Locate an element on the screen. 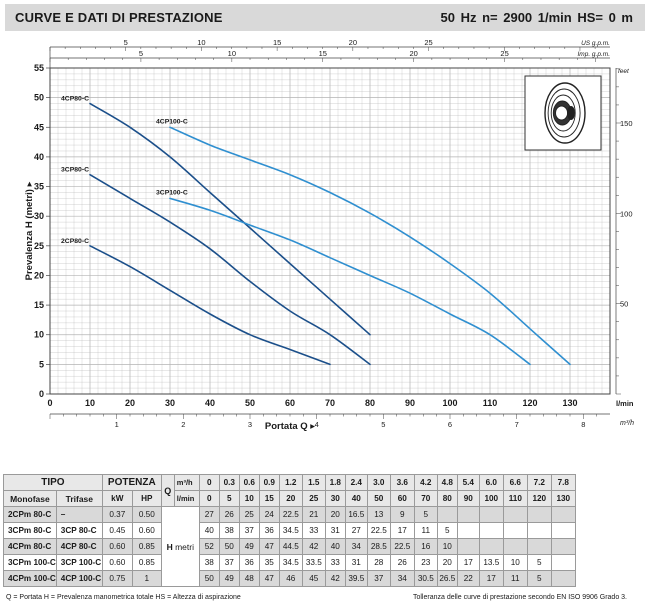 This screenshot has height=614, width=651. head-value: 50 is located at coordinates (229, 546).